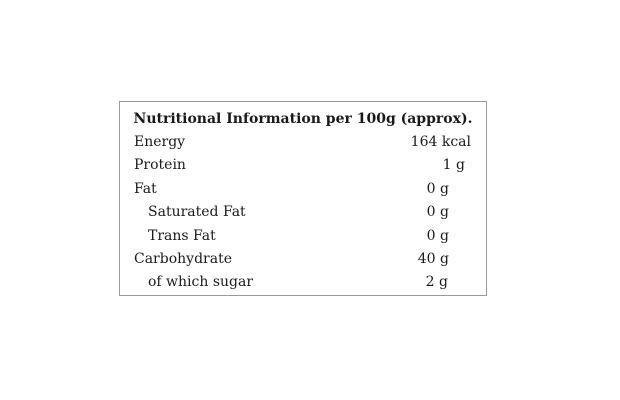 This screenshot has height=400, width=620. I want to click on row-value: 1 g, so click(453, 165).